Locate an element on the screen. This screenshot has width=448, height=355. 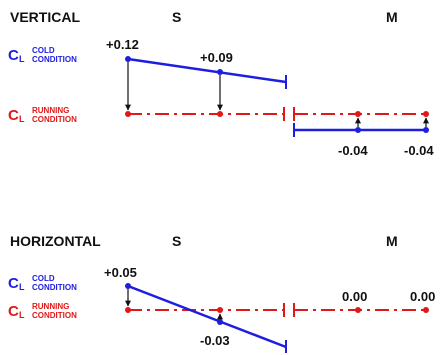
horizontal-cold-legend: C L COLD CONDITION is located at coordinates (42, 283).